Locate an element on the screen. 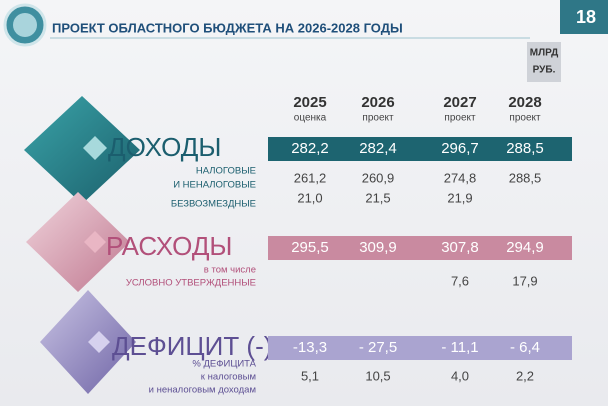  column-note: оценка is located at coordinates (310, 118).